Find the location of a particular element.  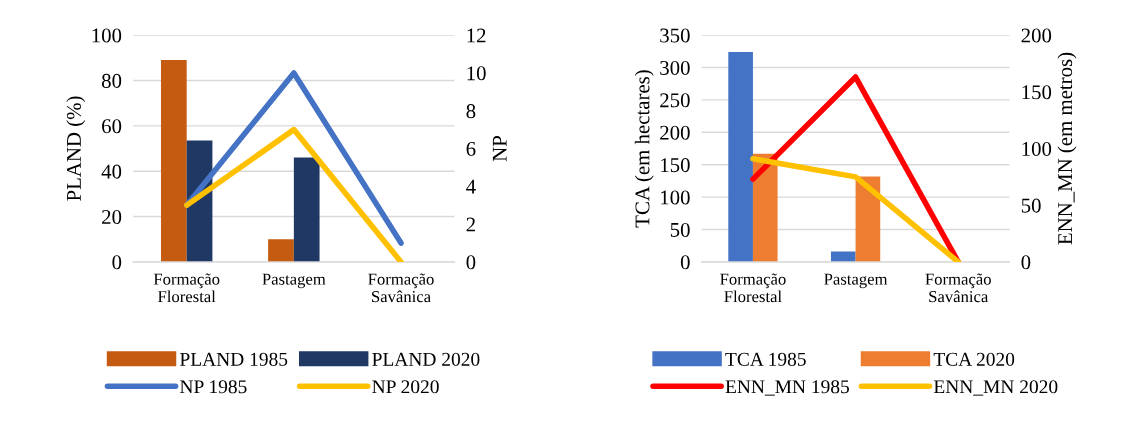

y2-tick-label: 4 is located at coordinates (471, 186).